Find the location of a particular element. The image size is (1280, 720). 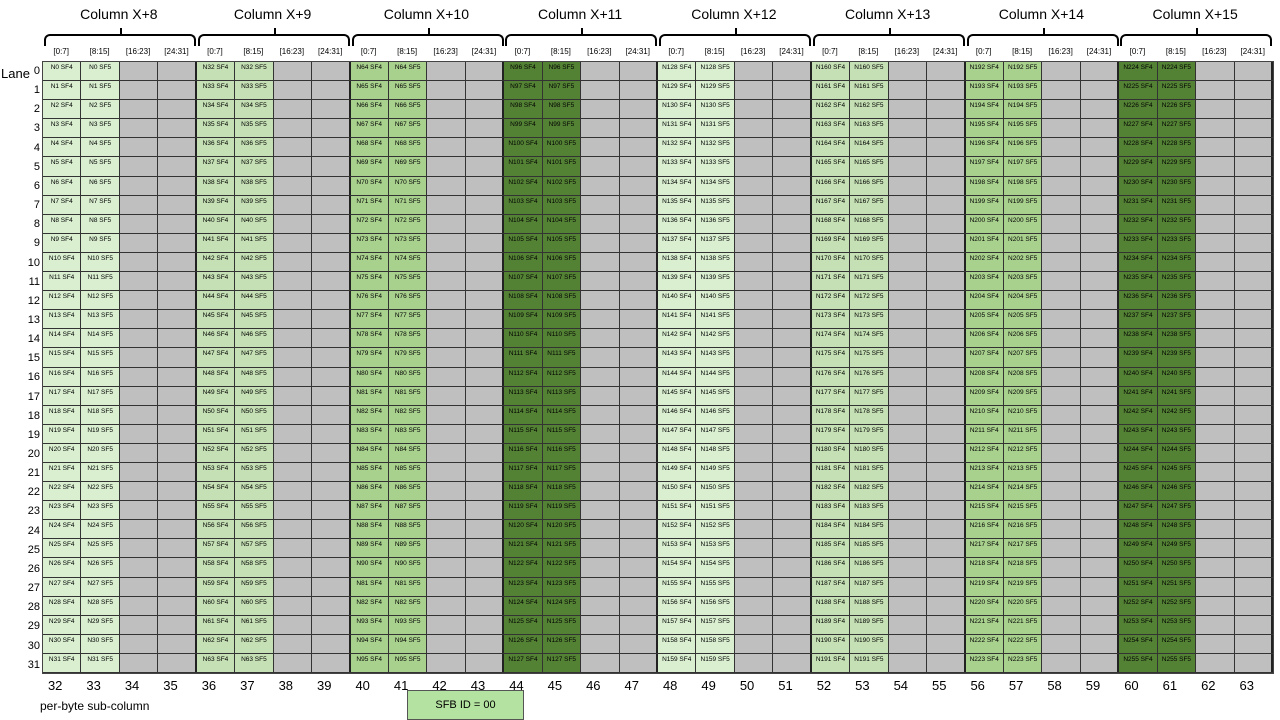

data-cell: N133 SF5 is located at coordinates (715, 166).